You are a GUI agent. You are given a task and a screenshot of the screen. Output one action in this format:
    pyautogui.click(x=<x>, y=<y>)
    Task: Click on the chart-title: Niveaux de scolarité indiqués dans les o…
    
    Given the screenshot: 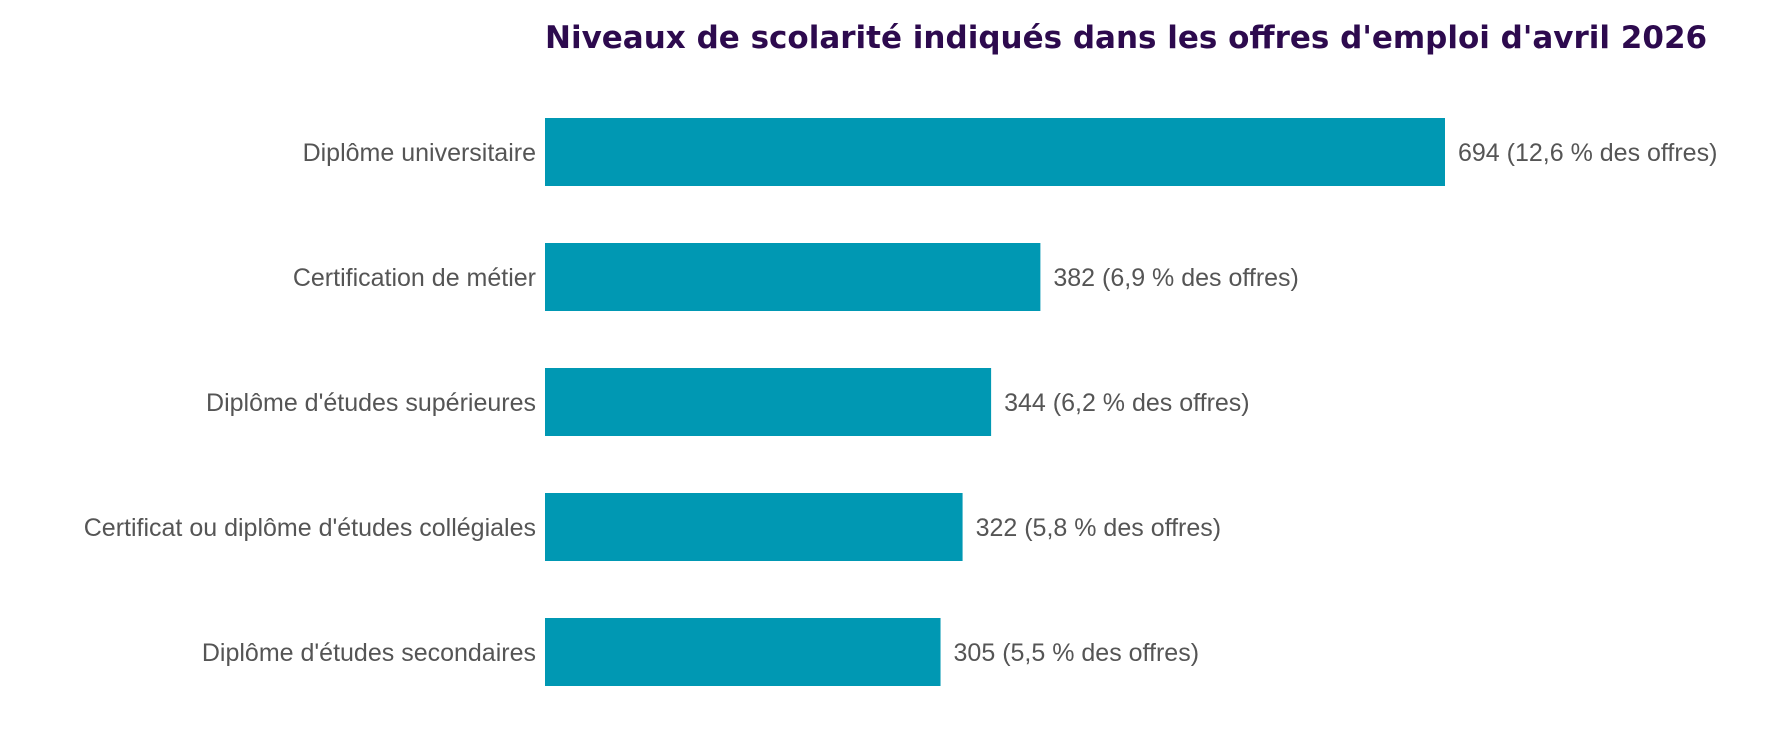 What is the action you would take?
    pyautogui.click(x=1126, y=38)
    